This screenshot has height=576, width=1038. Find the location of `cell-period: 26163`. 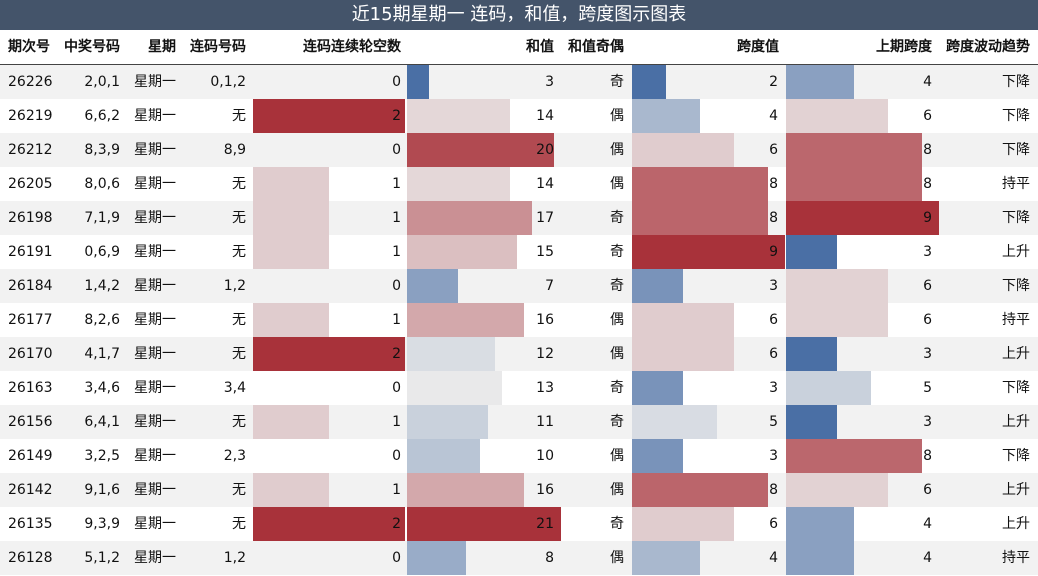

cell-period: 26163 is located at coordinates (30, 388).